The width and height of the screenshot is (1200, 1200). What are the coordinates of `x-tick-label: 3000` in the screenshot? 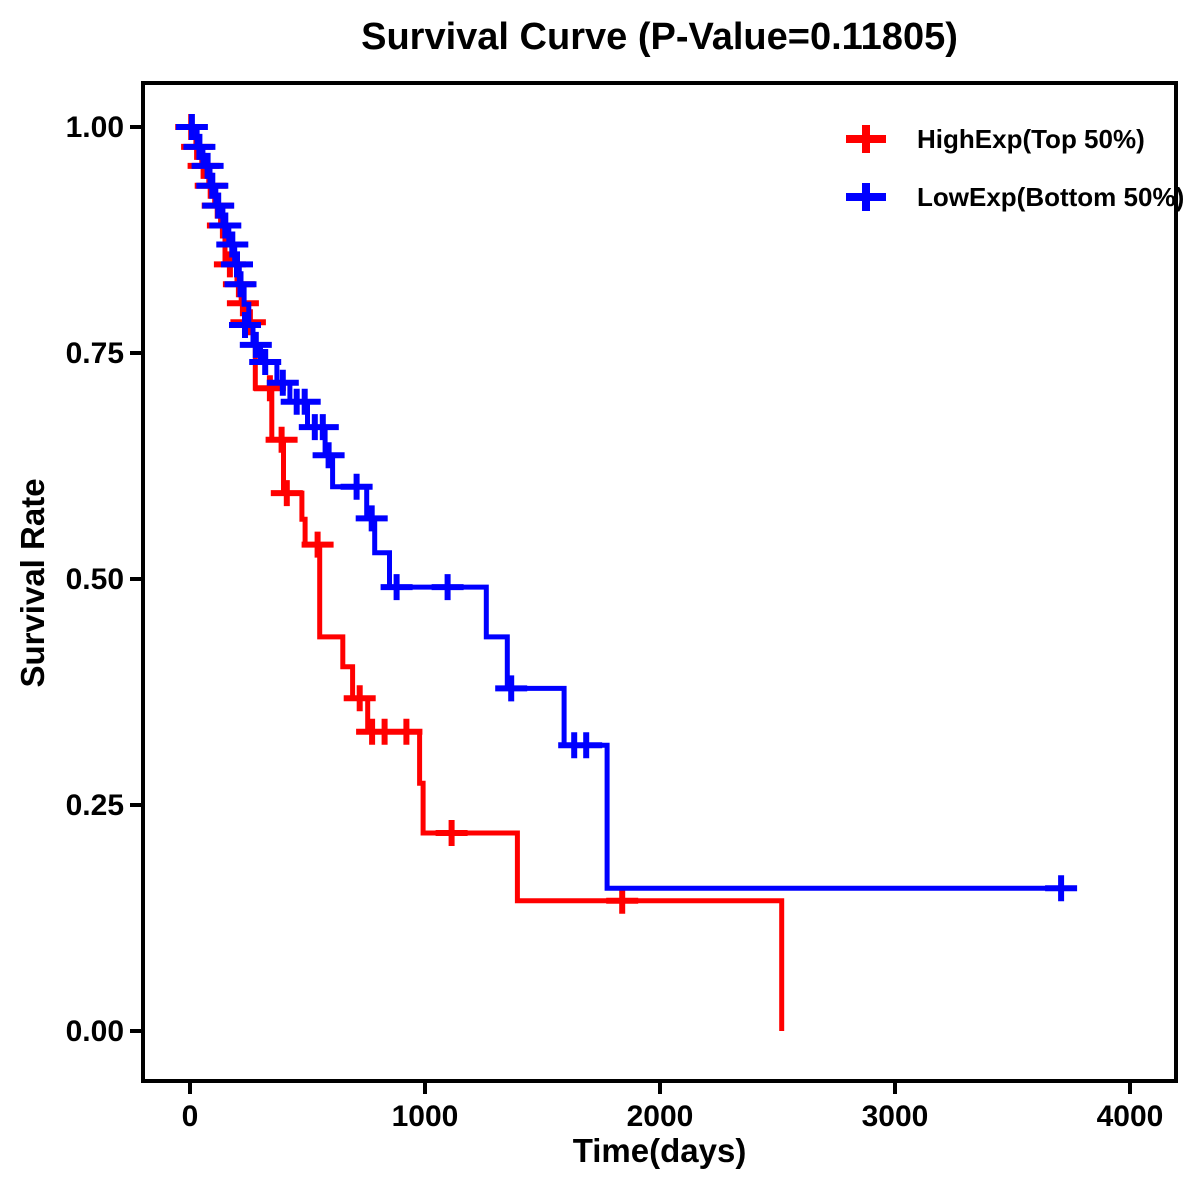 It's located at (895, 1116).